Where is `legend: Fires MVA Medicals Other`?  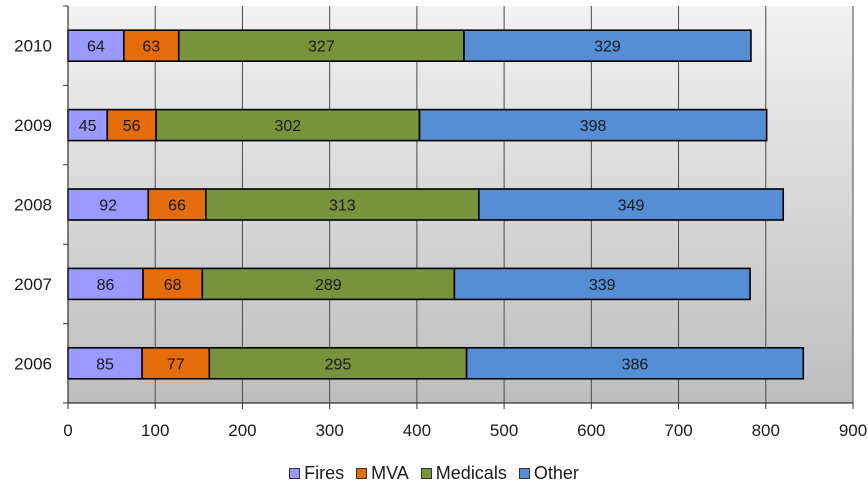
legend: Fires MVA Medicals Other is located at coordinates (434, 473).